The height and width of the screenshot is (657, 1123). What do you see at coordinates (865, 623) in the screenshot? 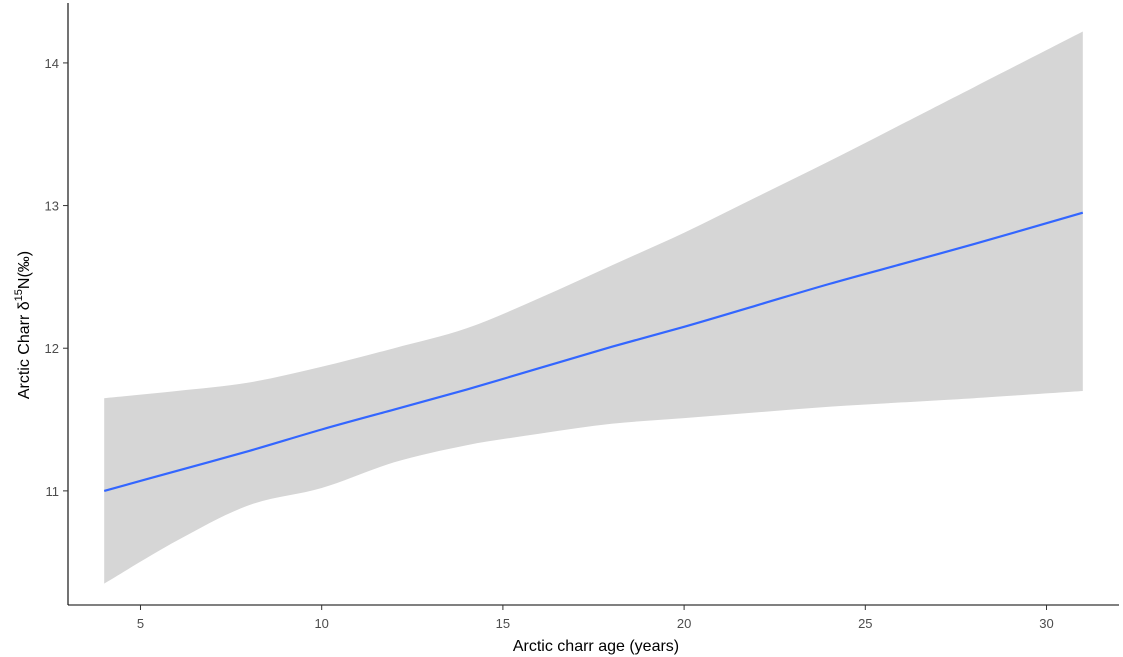
I see `x-tick-label: 25` at bounding box center [865, 623].